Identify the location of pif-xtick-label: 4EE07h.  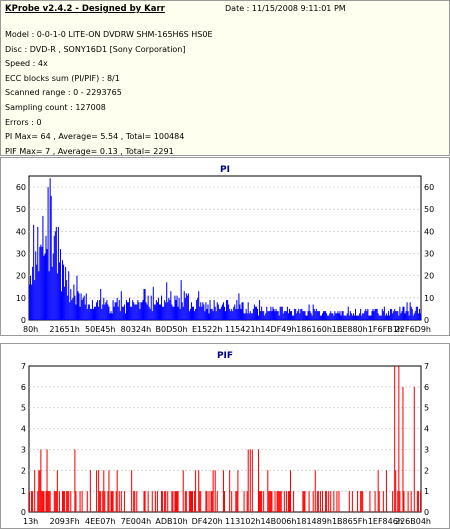
(100, 521).